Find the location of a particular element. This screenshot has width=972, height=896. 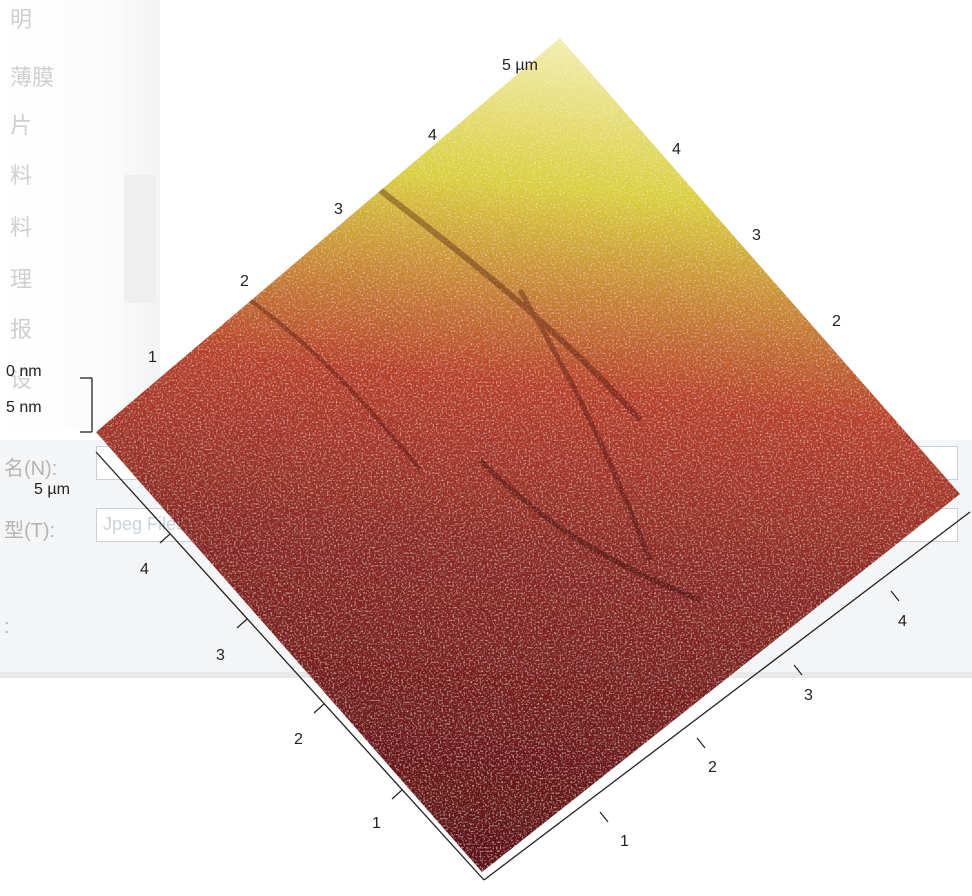

x-tick-1: 1 is located at coordinates (624, 841).